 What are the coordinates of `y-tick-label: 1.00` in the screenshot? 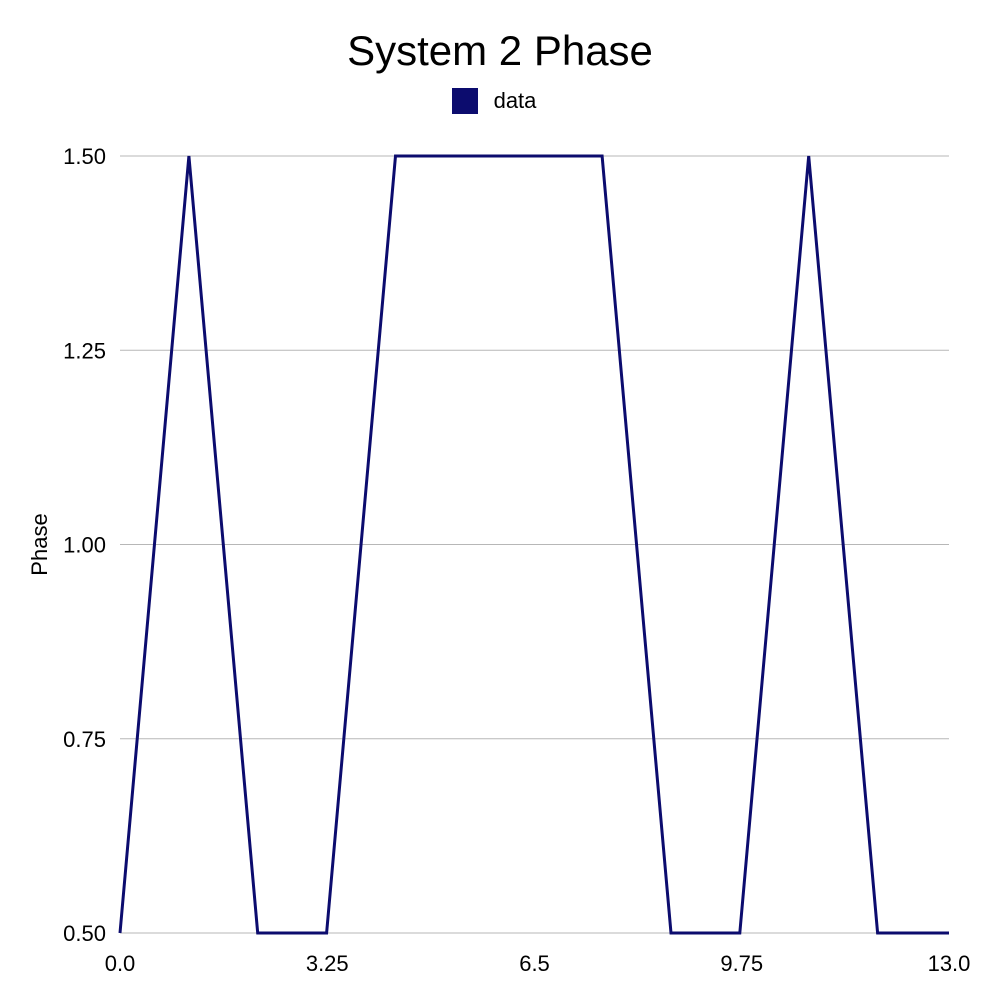 It's located at (84, 545).